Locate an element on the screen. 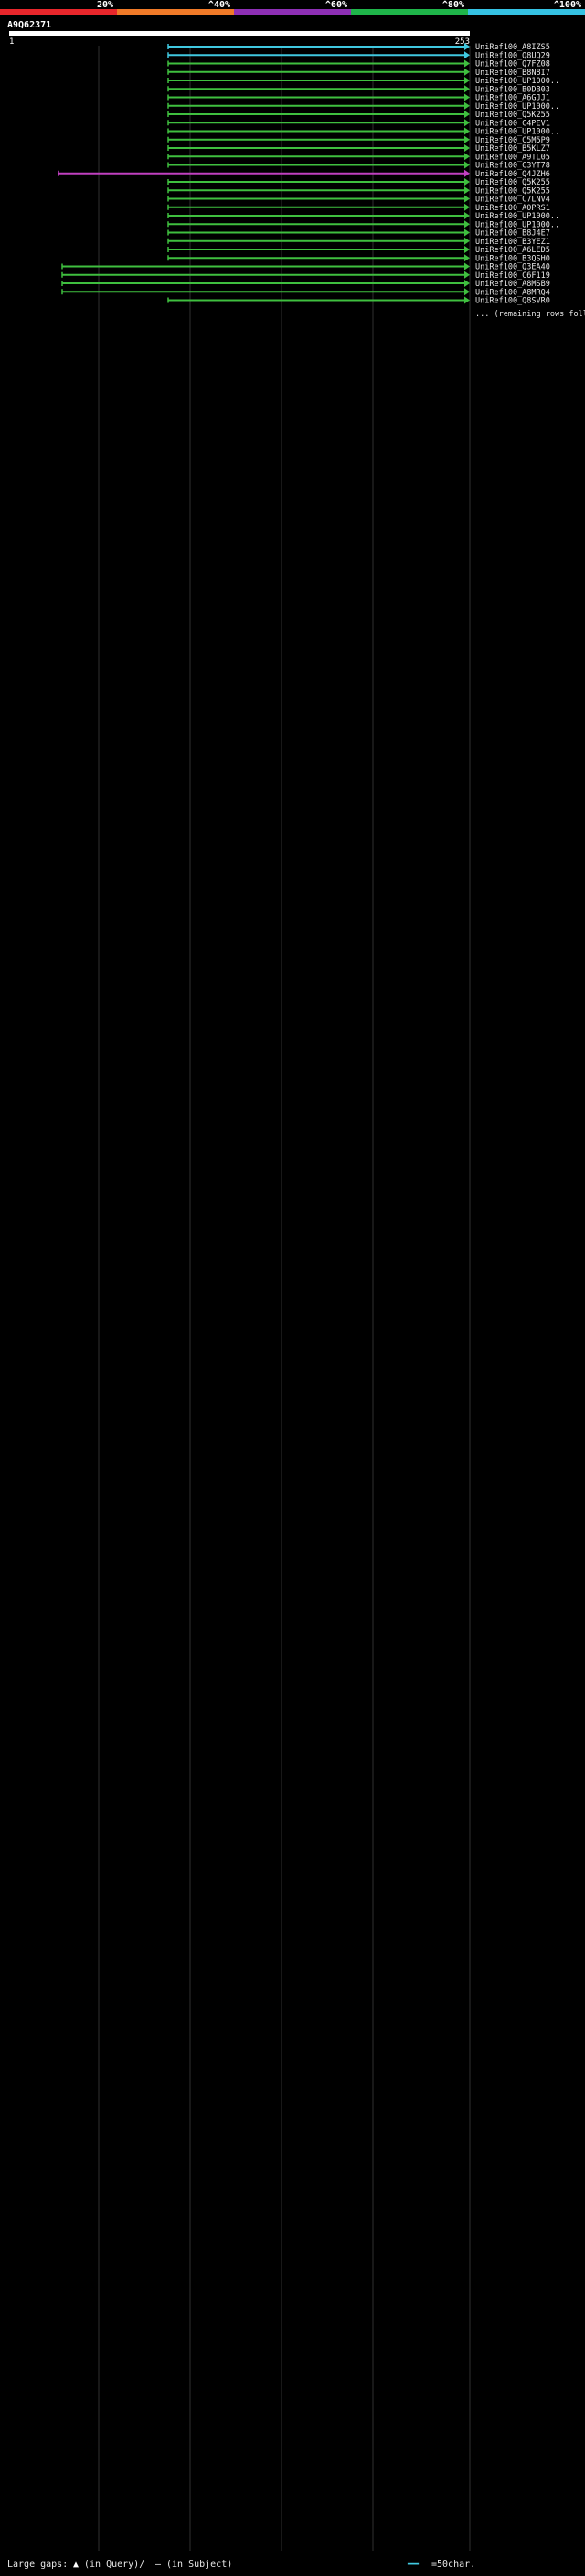 The image size is (585, 2576). row-label: UniRef100_A9TL05 is located at coordinates (512, 157).